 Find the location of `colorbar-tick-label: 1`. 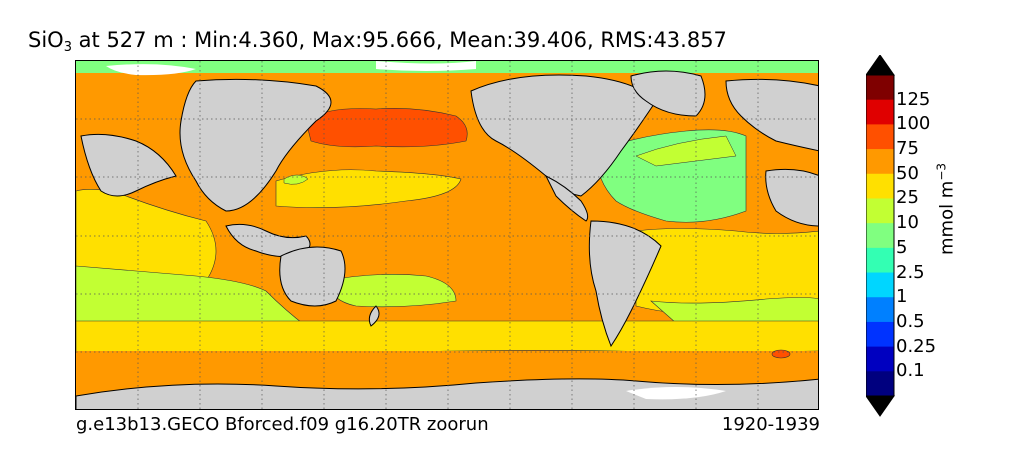

colorbar-tick-label: 1 is located at coordinates (902, 297).